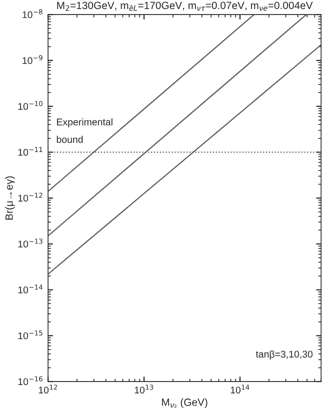 The image size is (327, 417). Describe the element at coordinates (185, 6) in the screenshot. I see `chart-title: M$_{2}$=130GeV, m$_{ẽL}$=170GeV, m$_{ντ}$=0.07eV, m$_{νe}$=0.004eV` at that location.